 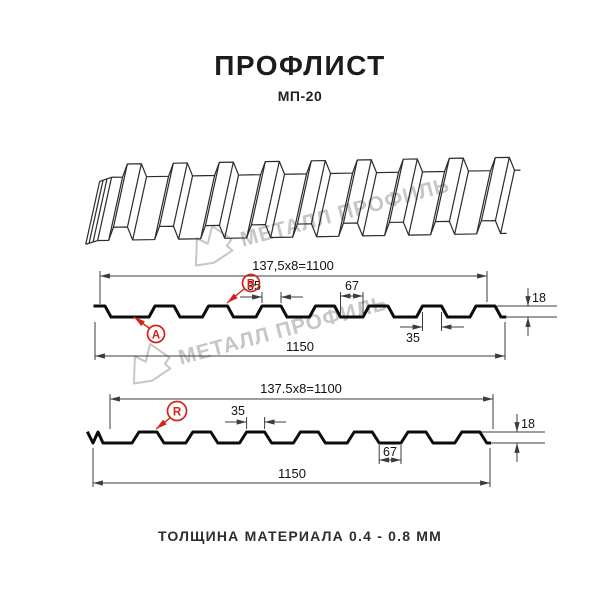 What do you see at coordinates (99, 210) in the screenshot?
I see `sheet-cut-edge` at bounding box center [99, 210].